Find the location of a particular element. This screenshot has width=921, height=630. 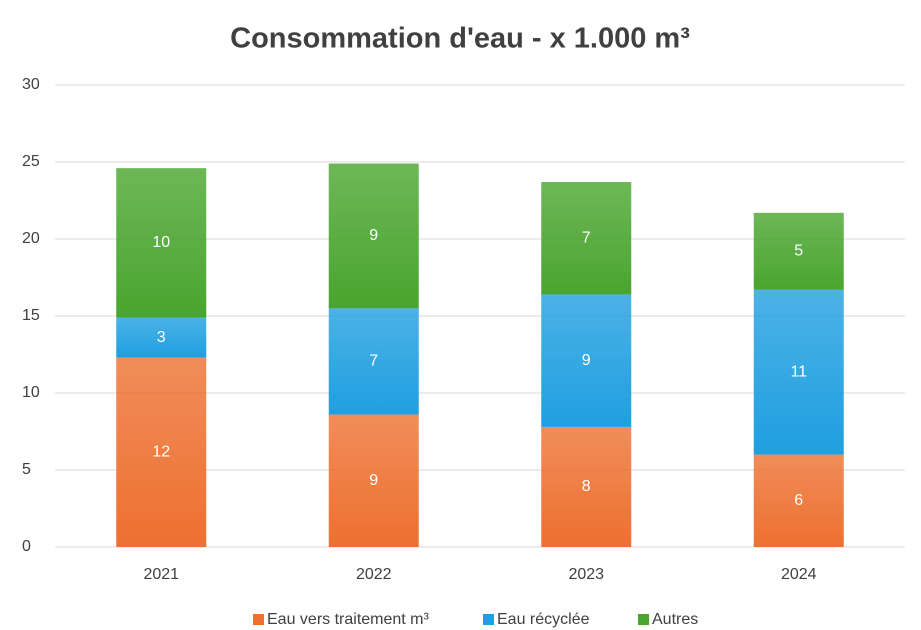

data-label: 6 is located at coordinates (798, 500).